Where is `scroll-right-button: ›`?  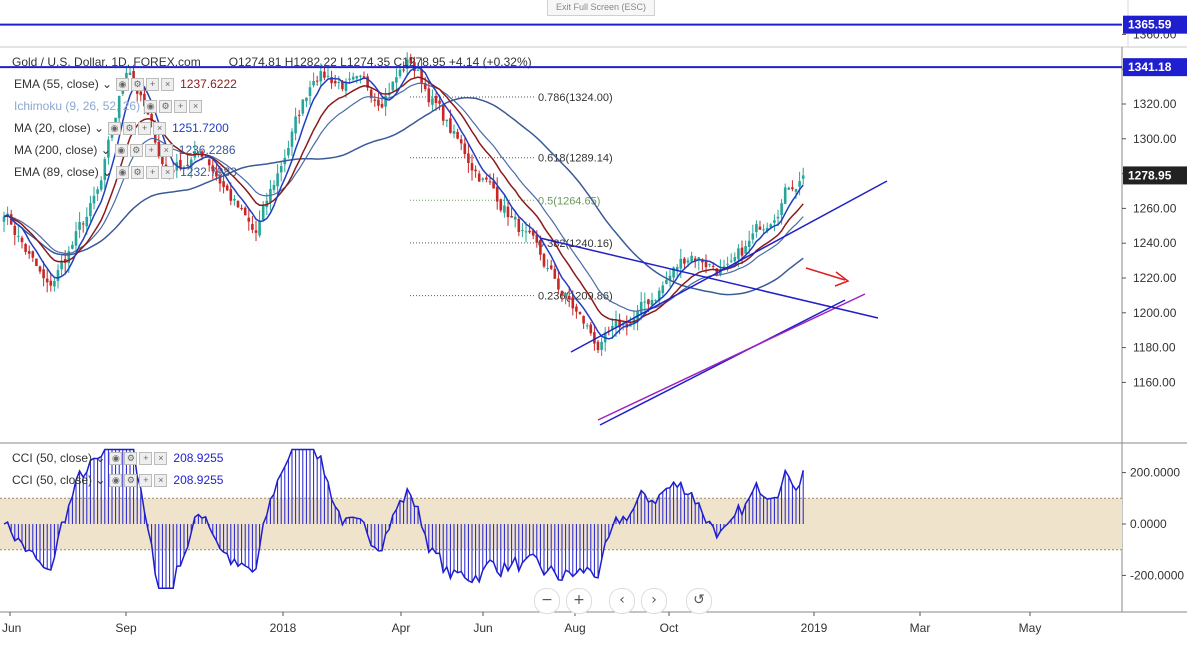
scroll-right-button: › is located at coordinates (654, 601).